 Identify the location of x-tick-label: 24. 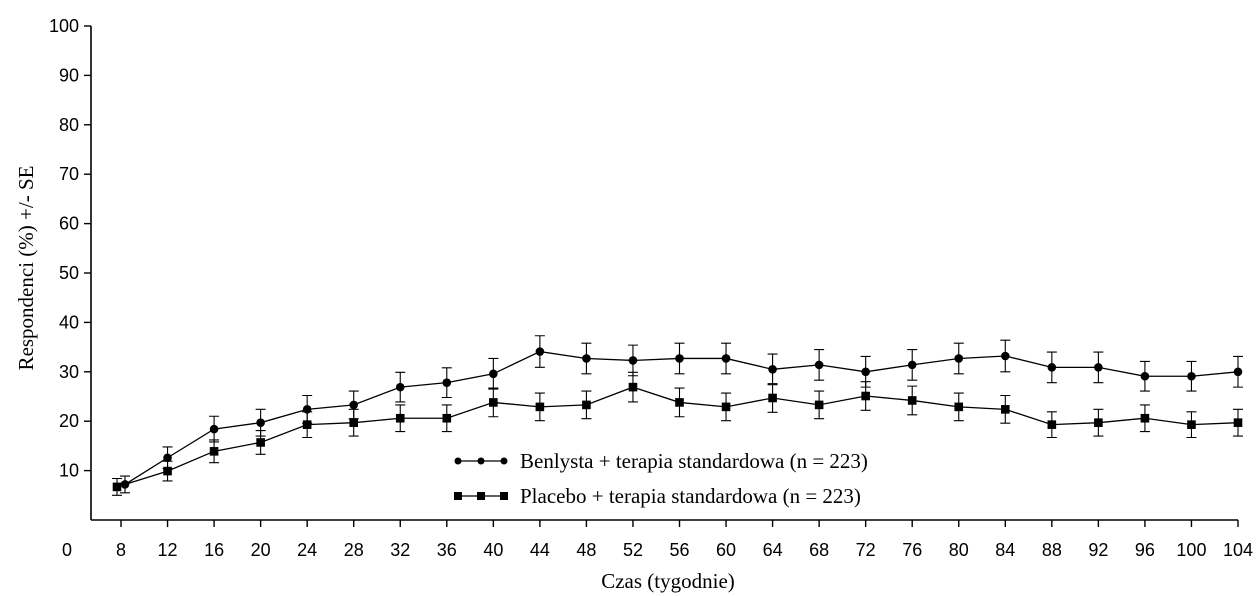
(307, 550).